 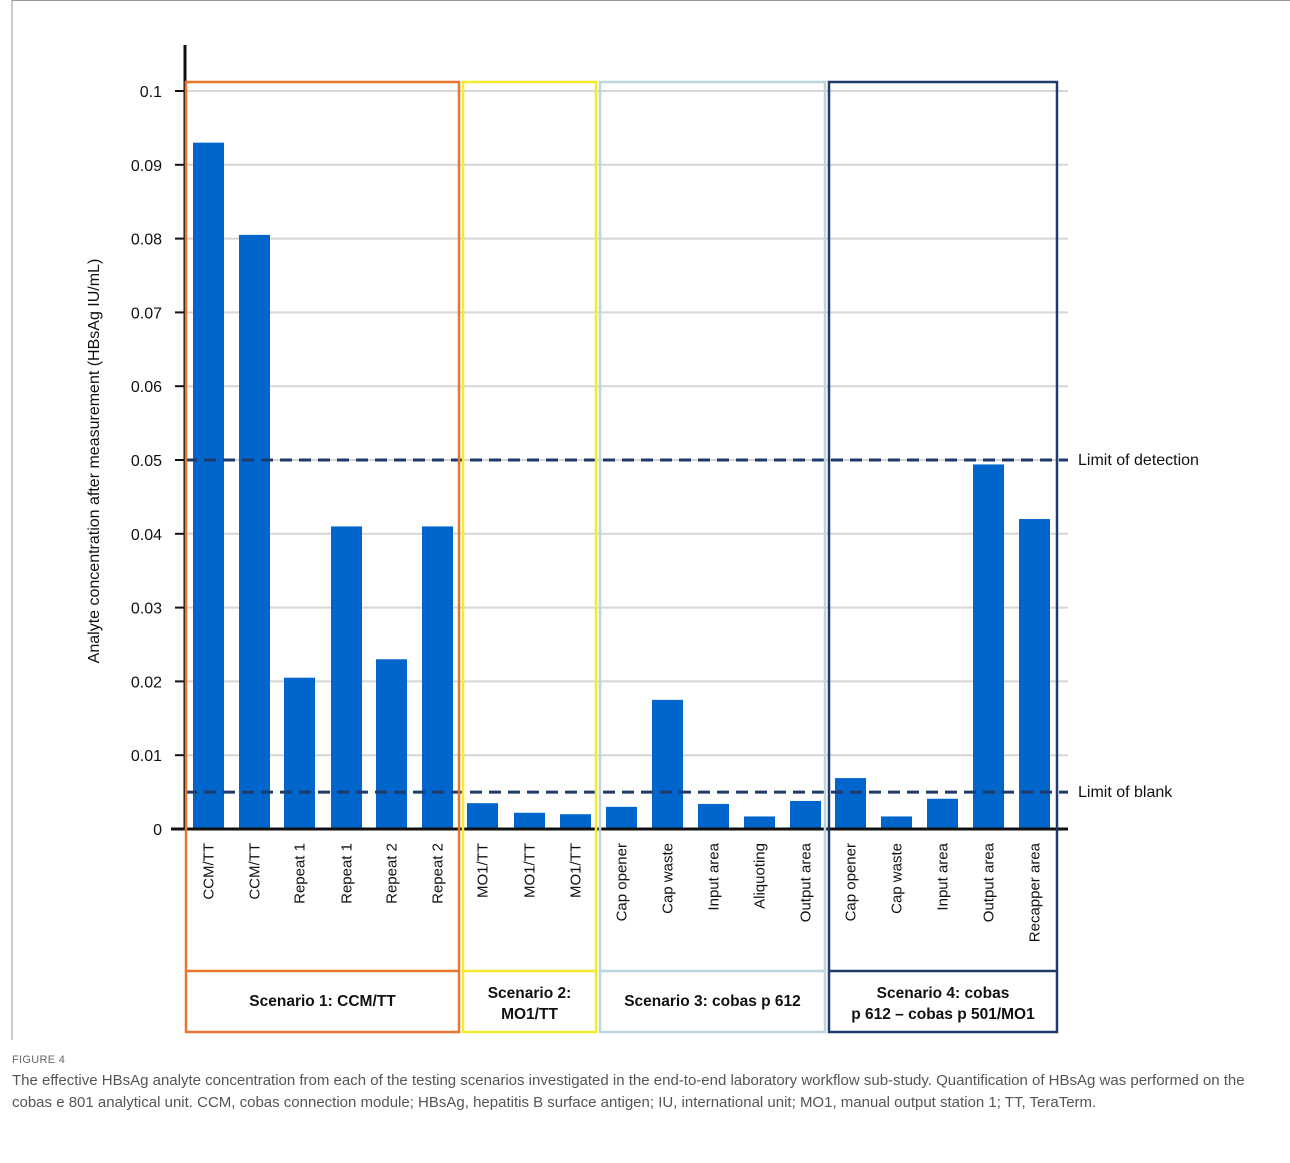 What do you see at coordinates (529, 1014) in the screenshot?
I see `scenario-label-line: MO1/TT` at bounding box center [529, 1014].